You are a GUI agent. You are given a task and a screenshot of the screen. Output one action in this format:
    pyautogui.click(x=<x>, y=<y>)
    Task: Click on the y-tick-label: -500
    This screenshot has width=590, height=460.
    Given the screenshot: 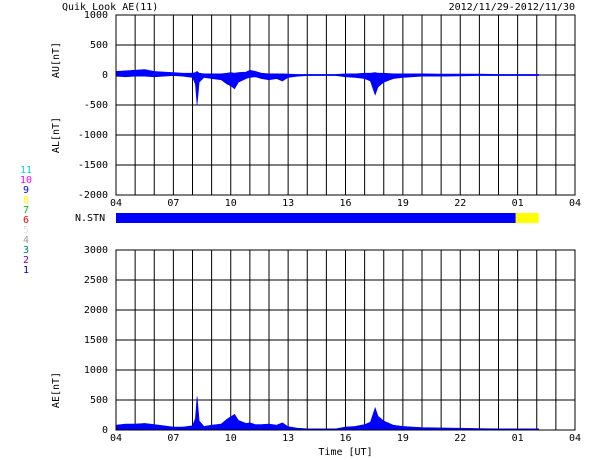 What is the action you would take?
    pyautogui.click(x=96, y=105)
    